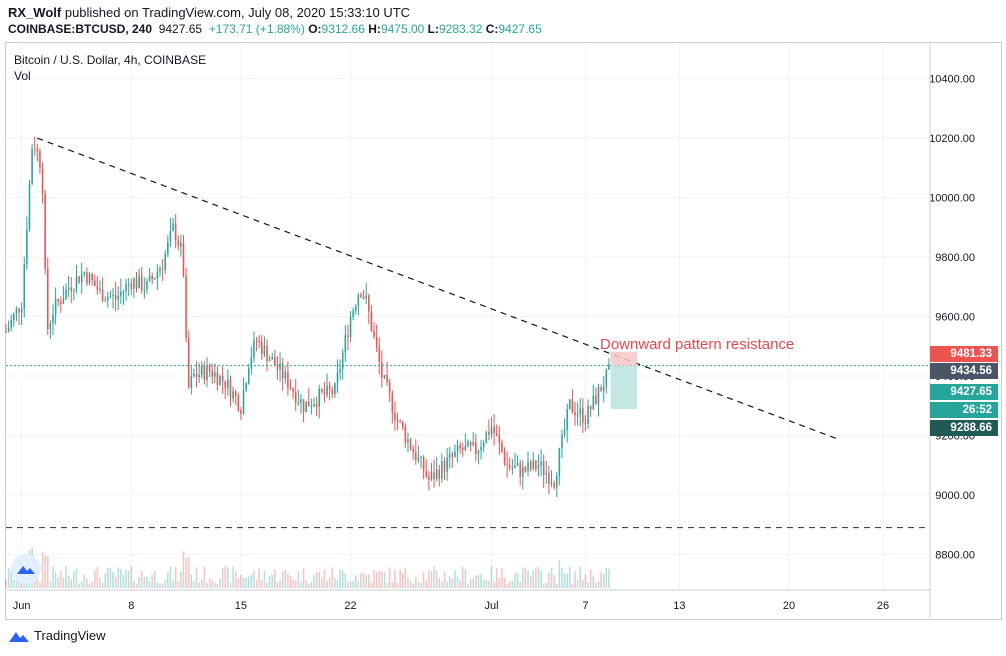 The image size is (1006, 656). Describe the element at coordinates (585, 606) in the screenshot. I see `x-tick-label: 7` at that location.